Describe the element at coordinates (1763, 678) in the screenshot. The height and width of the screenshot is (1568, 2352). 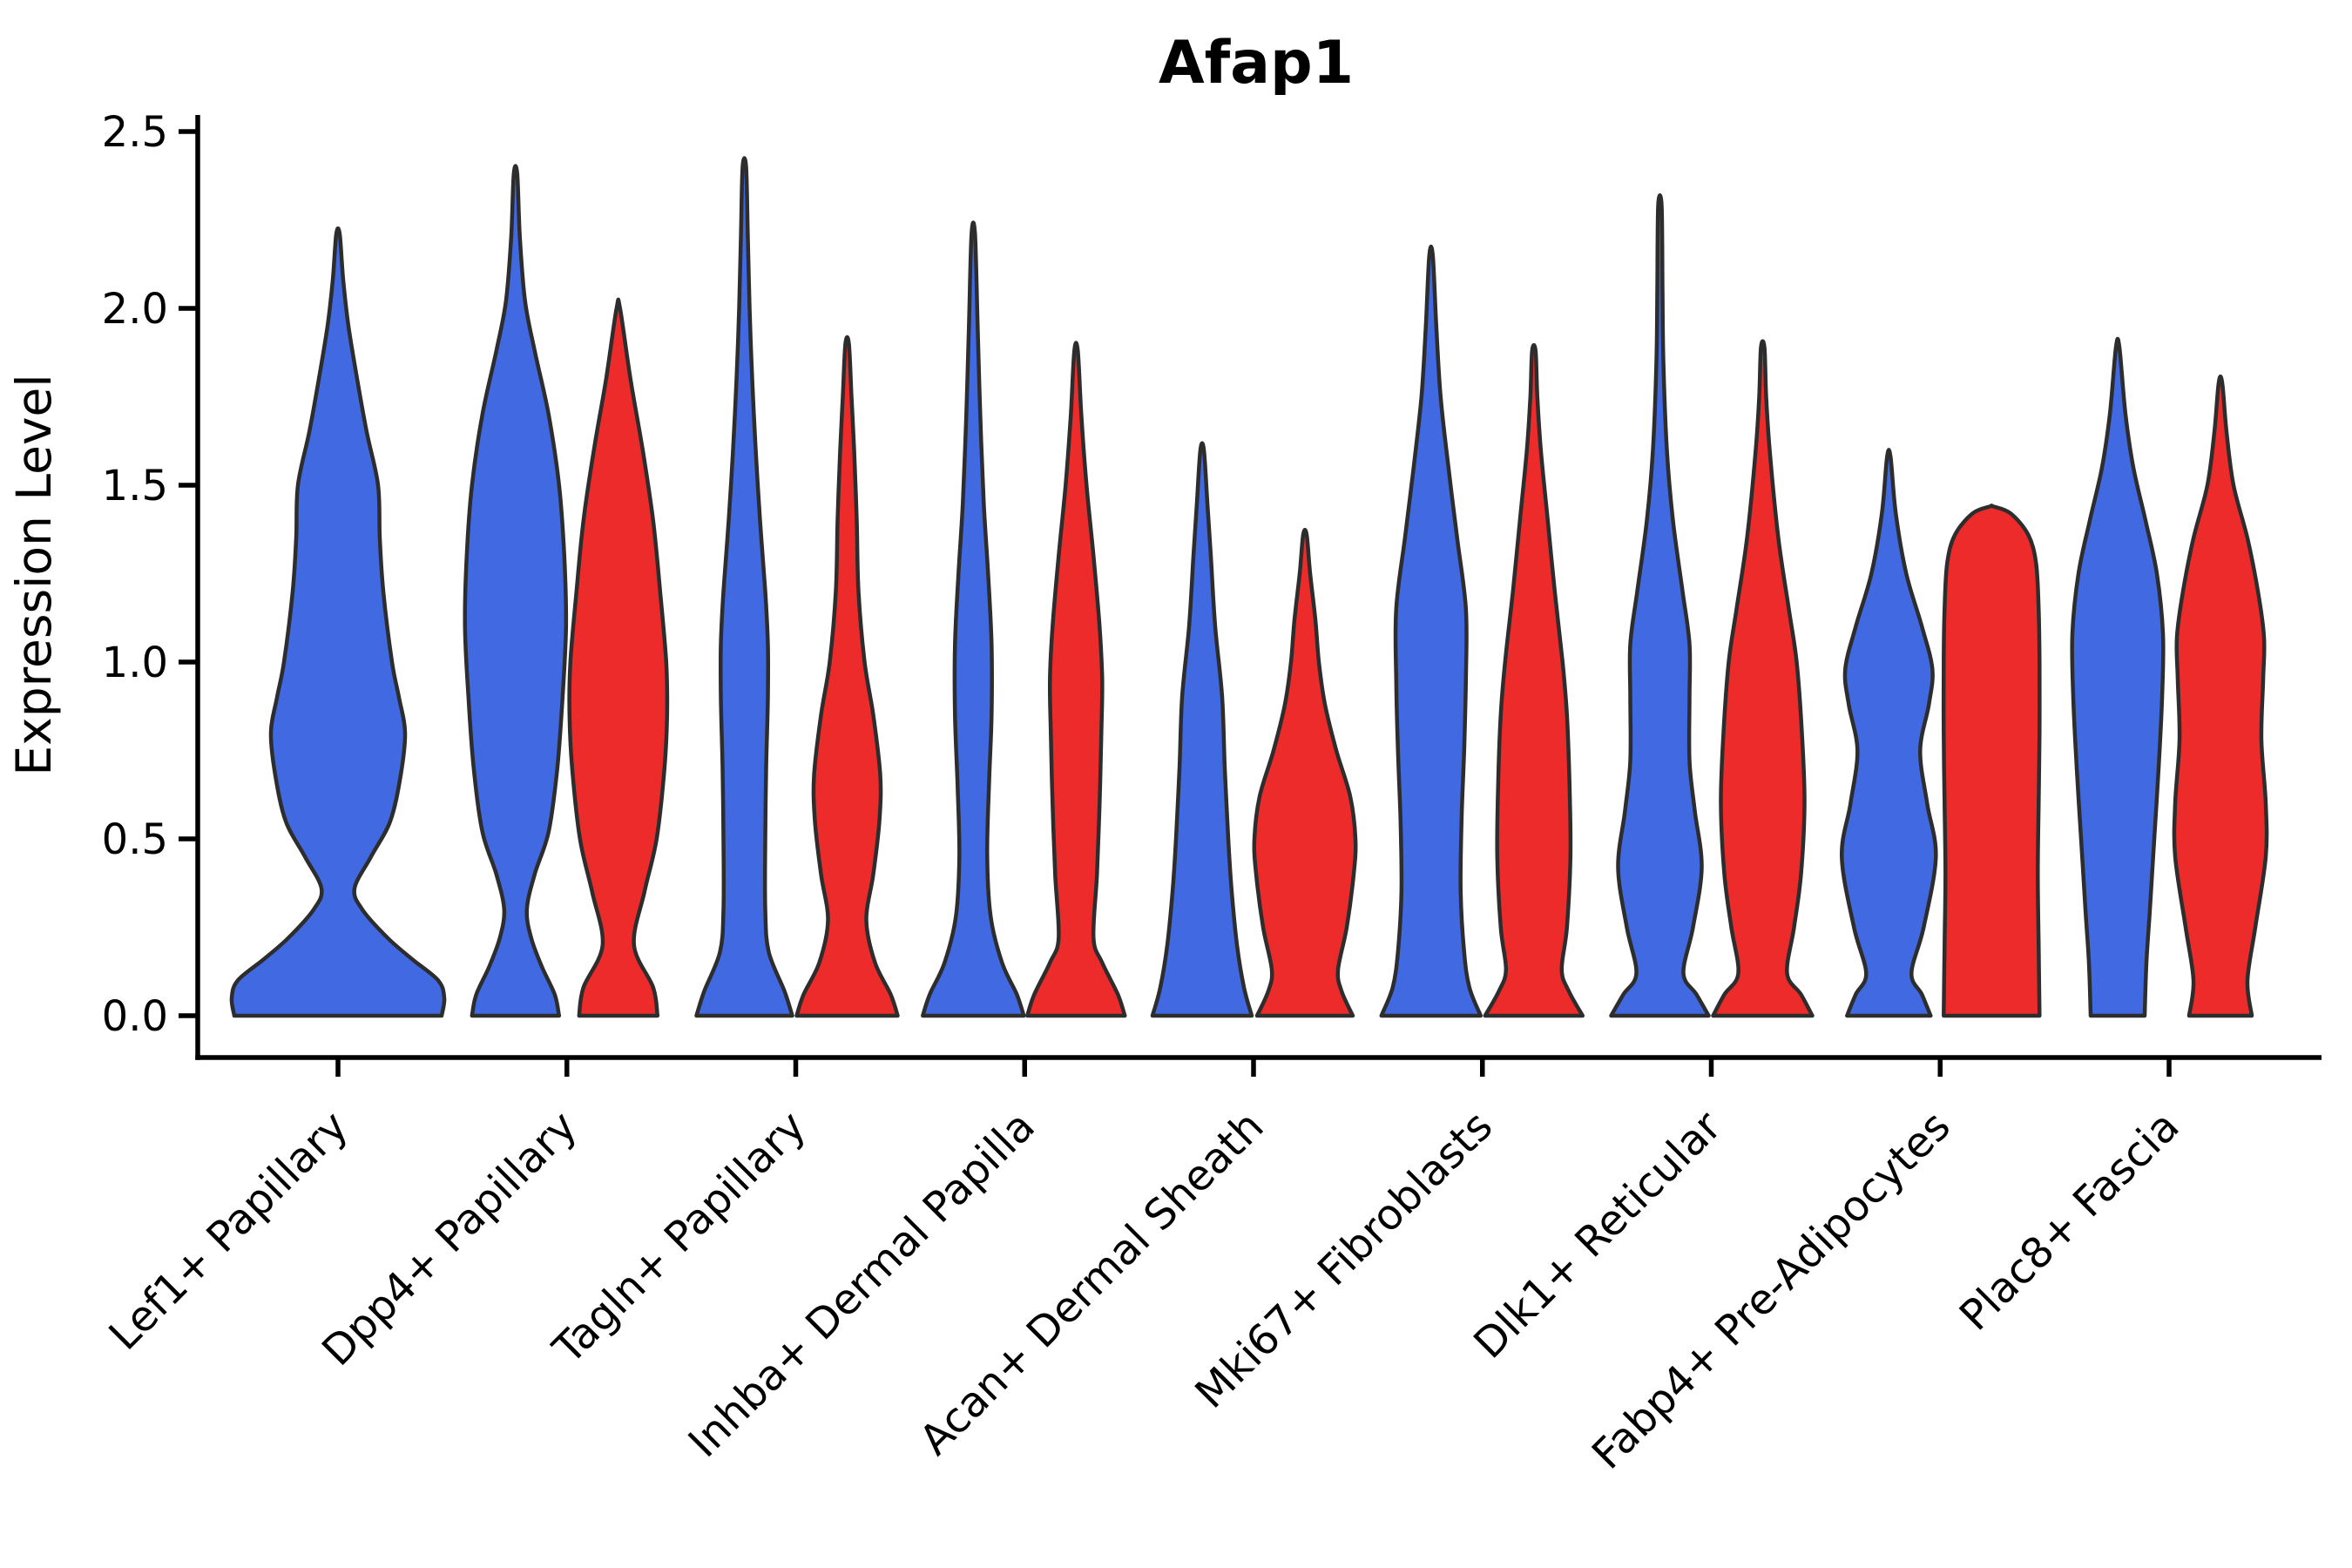
I see `violin-dlk1-reticular-red` at that location.